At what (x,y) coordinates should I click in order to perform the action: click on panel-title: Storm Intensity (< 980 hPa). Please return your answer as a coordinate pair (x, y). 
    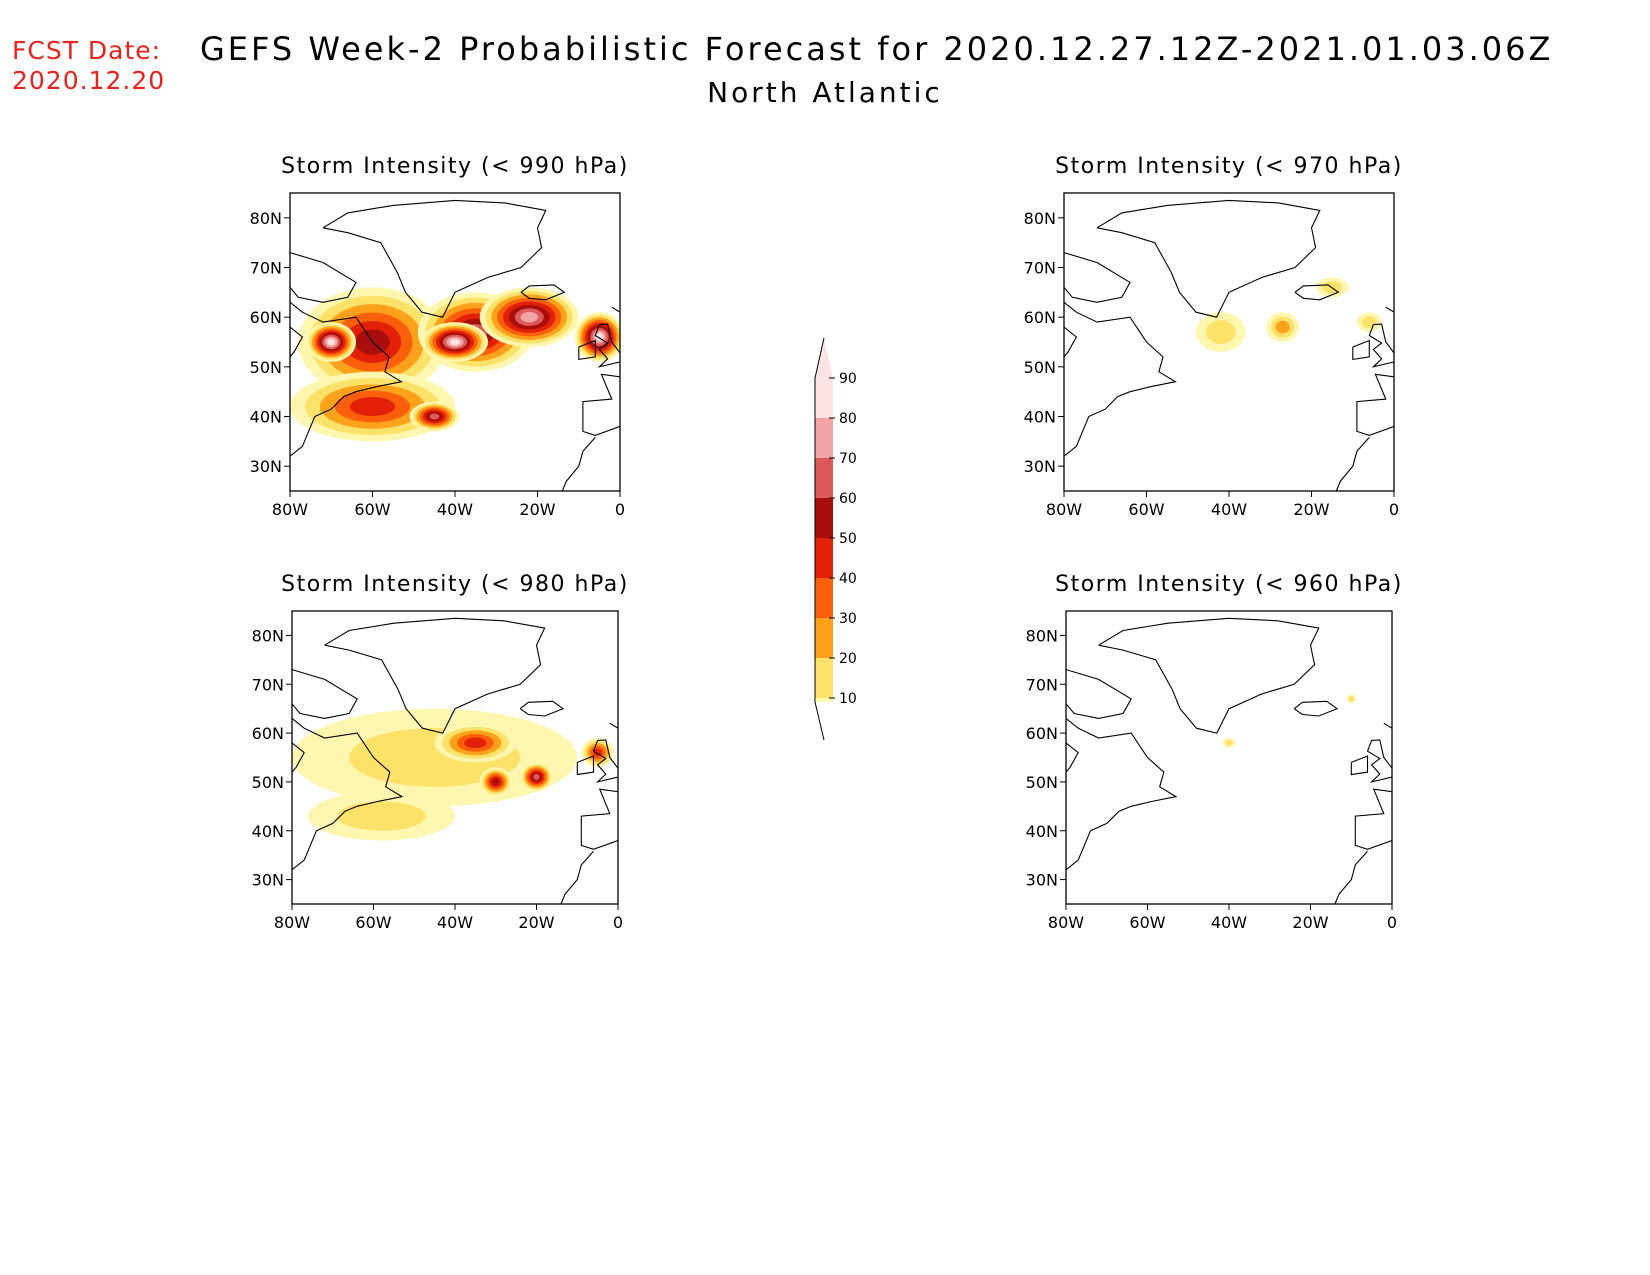
    Looking at the image, I should click on (455, 584).